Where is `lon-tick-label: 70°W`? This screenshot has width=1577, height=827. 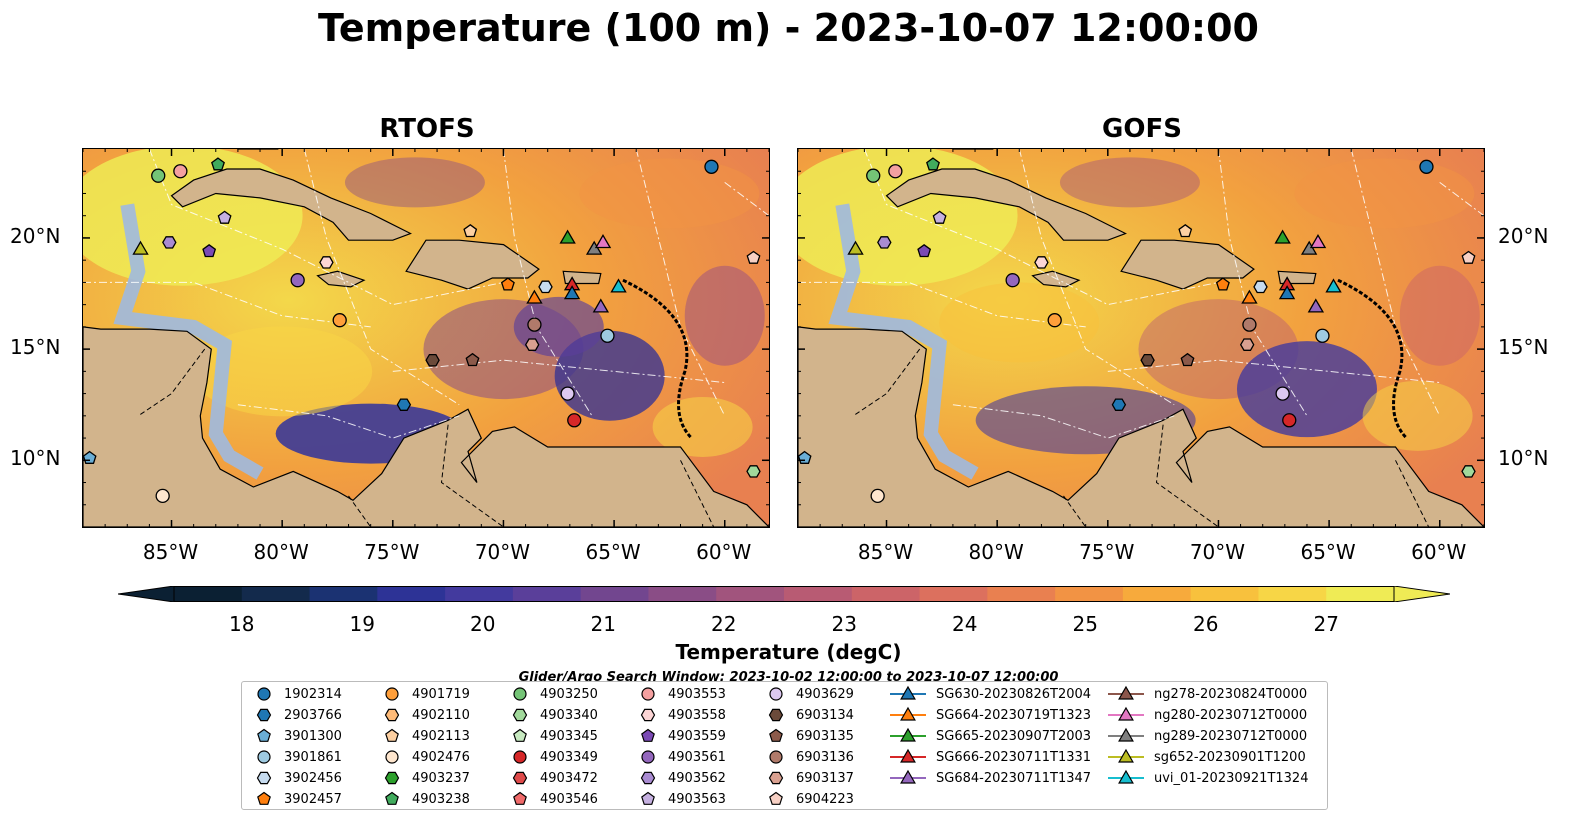 lon-tick-label: 70°W is located at coordinates (1217, 552).